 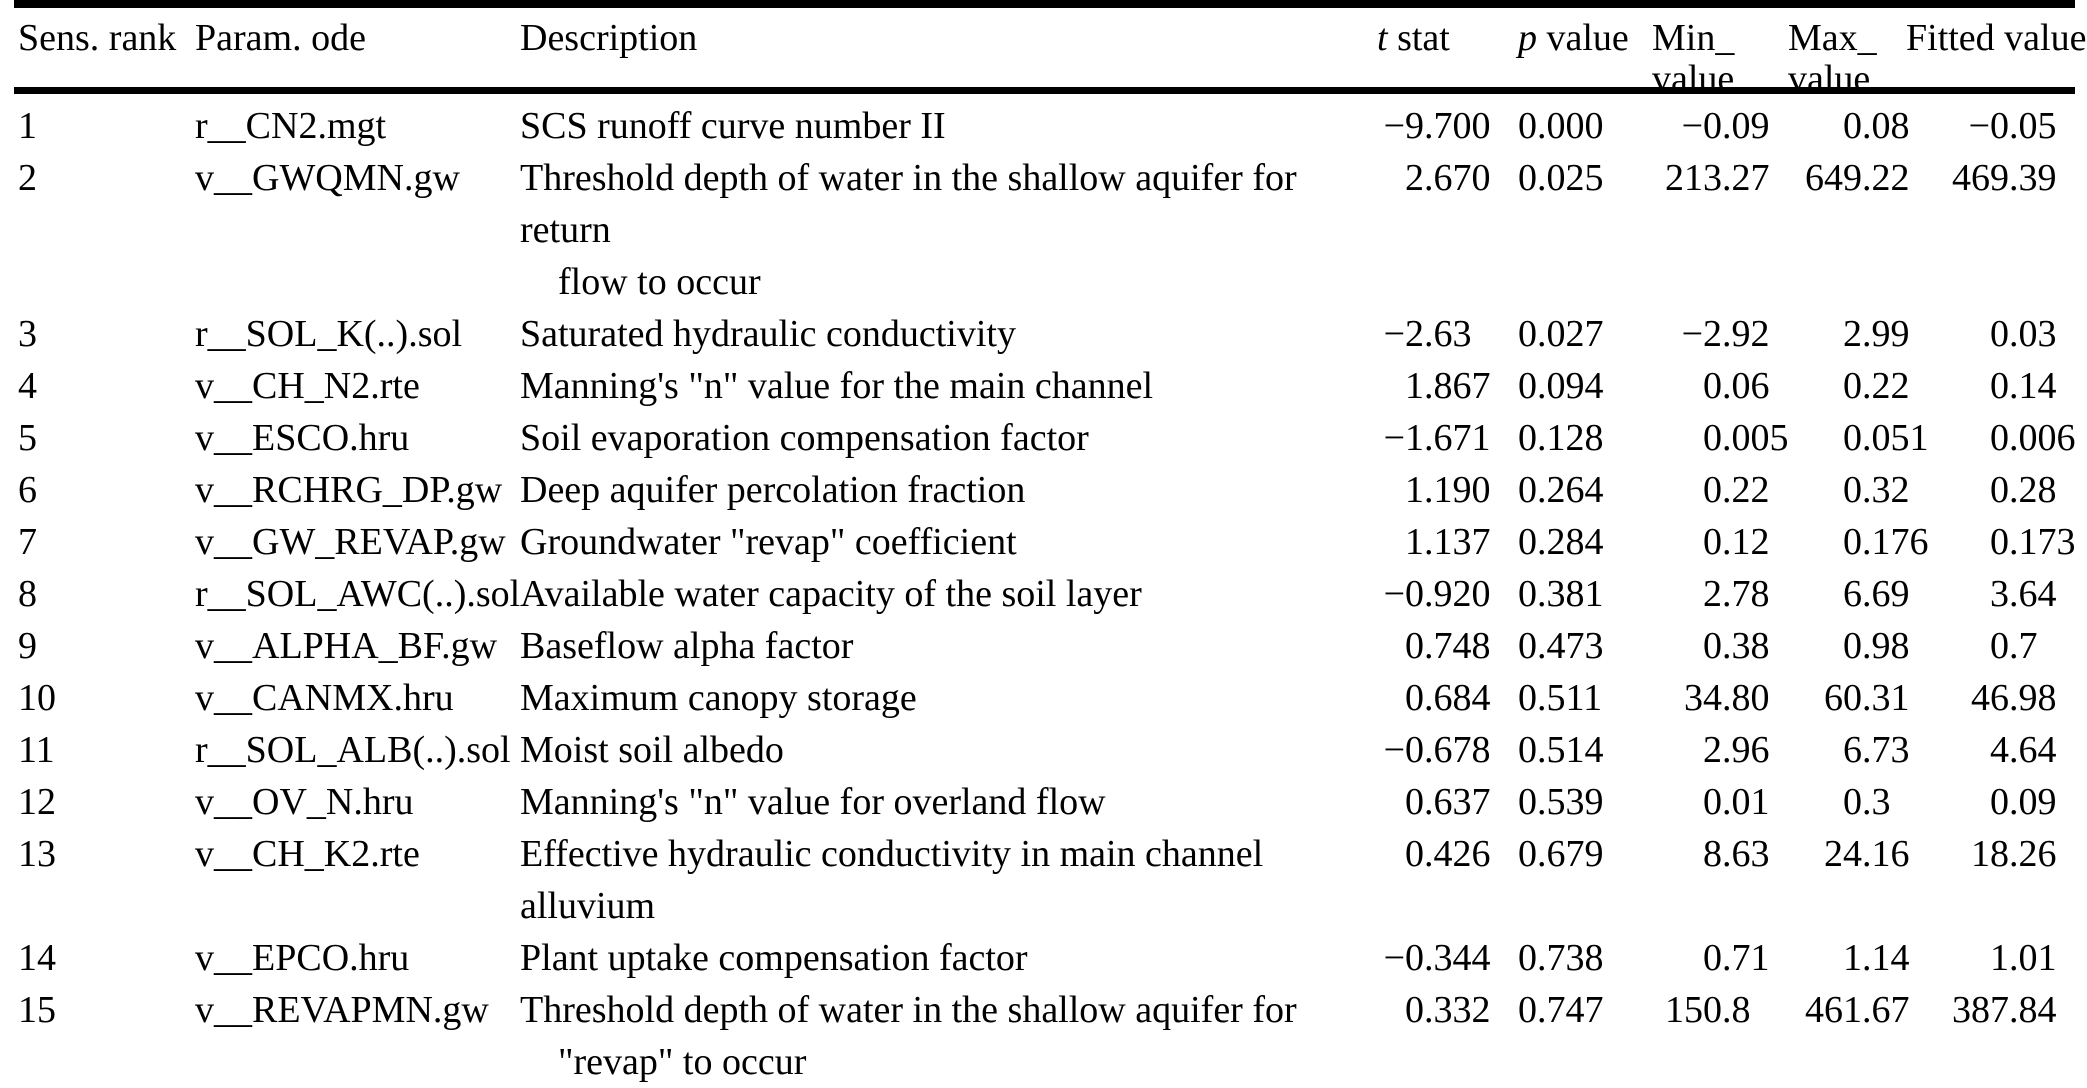 What do you see at coordinates (718, 698) in the screenshot?
I see `description-line: Maximum canopy storage` at bounding box center [718, 698].